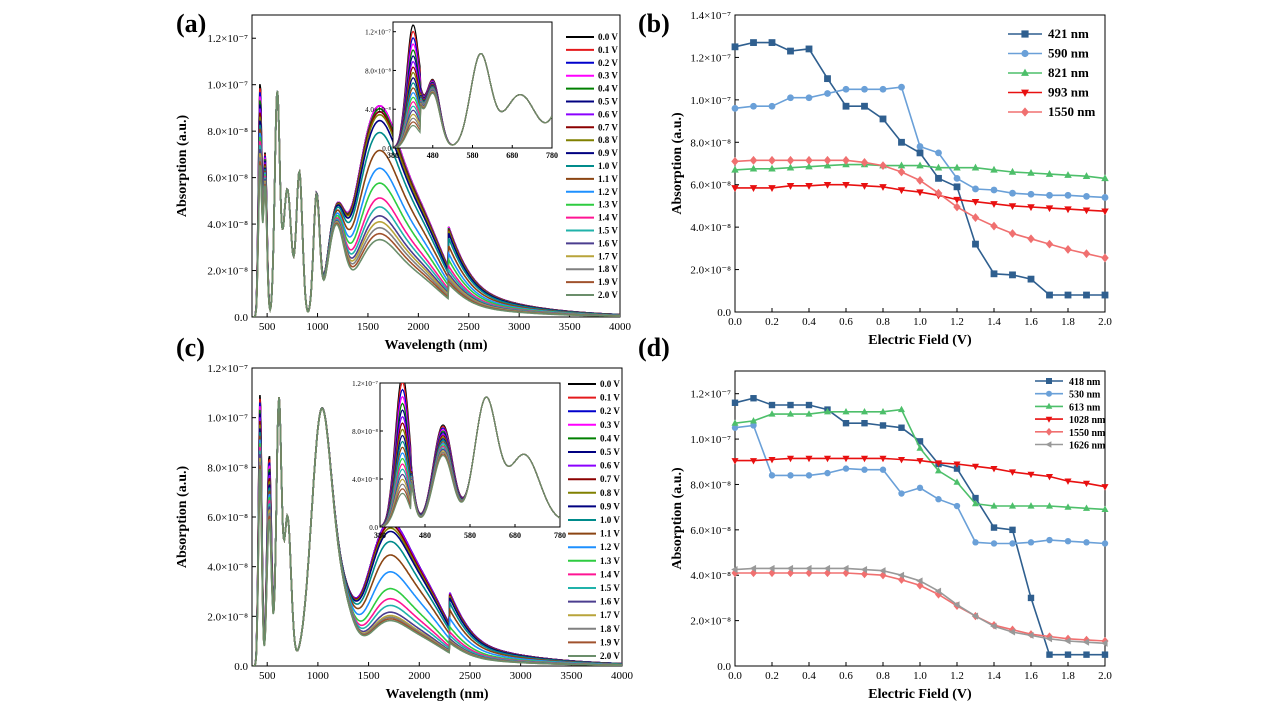 The image size is (1280, 725). I want to click on legend-entry: 1.6 V, so click(608, 243).